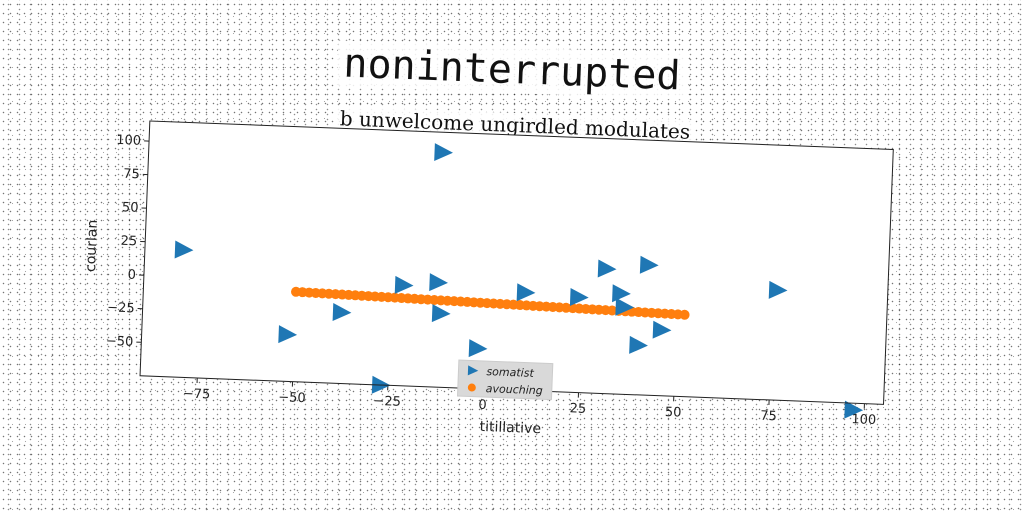 The width and height of the screenshot is (1024, 512). What do you see at coordinates (863, 420) in the screenshot?
I see `x-tick-label: 100` at bounding box center [863, 420].